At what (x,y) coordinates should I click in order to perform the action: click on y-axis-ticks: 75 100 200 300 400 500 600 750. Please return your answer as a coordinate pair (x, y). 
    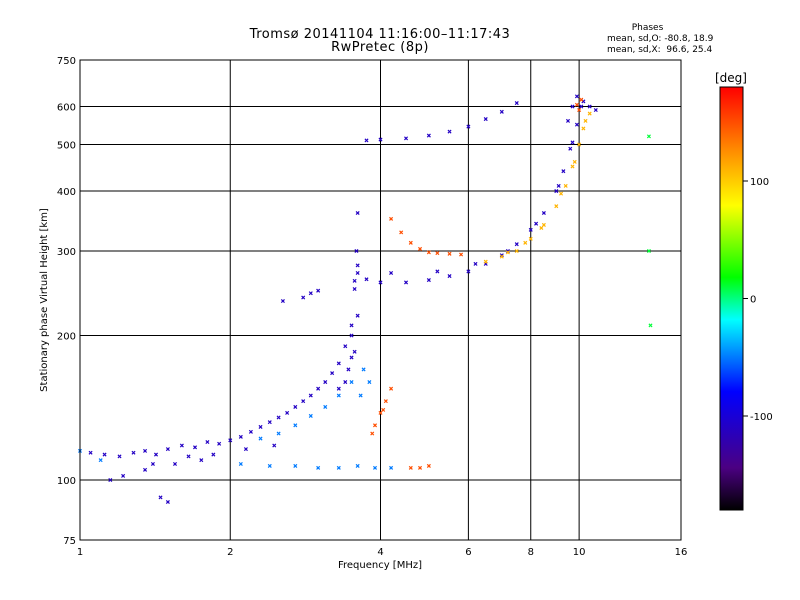
    Looking at the image, I should click on (66, 301).